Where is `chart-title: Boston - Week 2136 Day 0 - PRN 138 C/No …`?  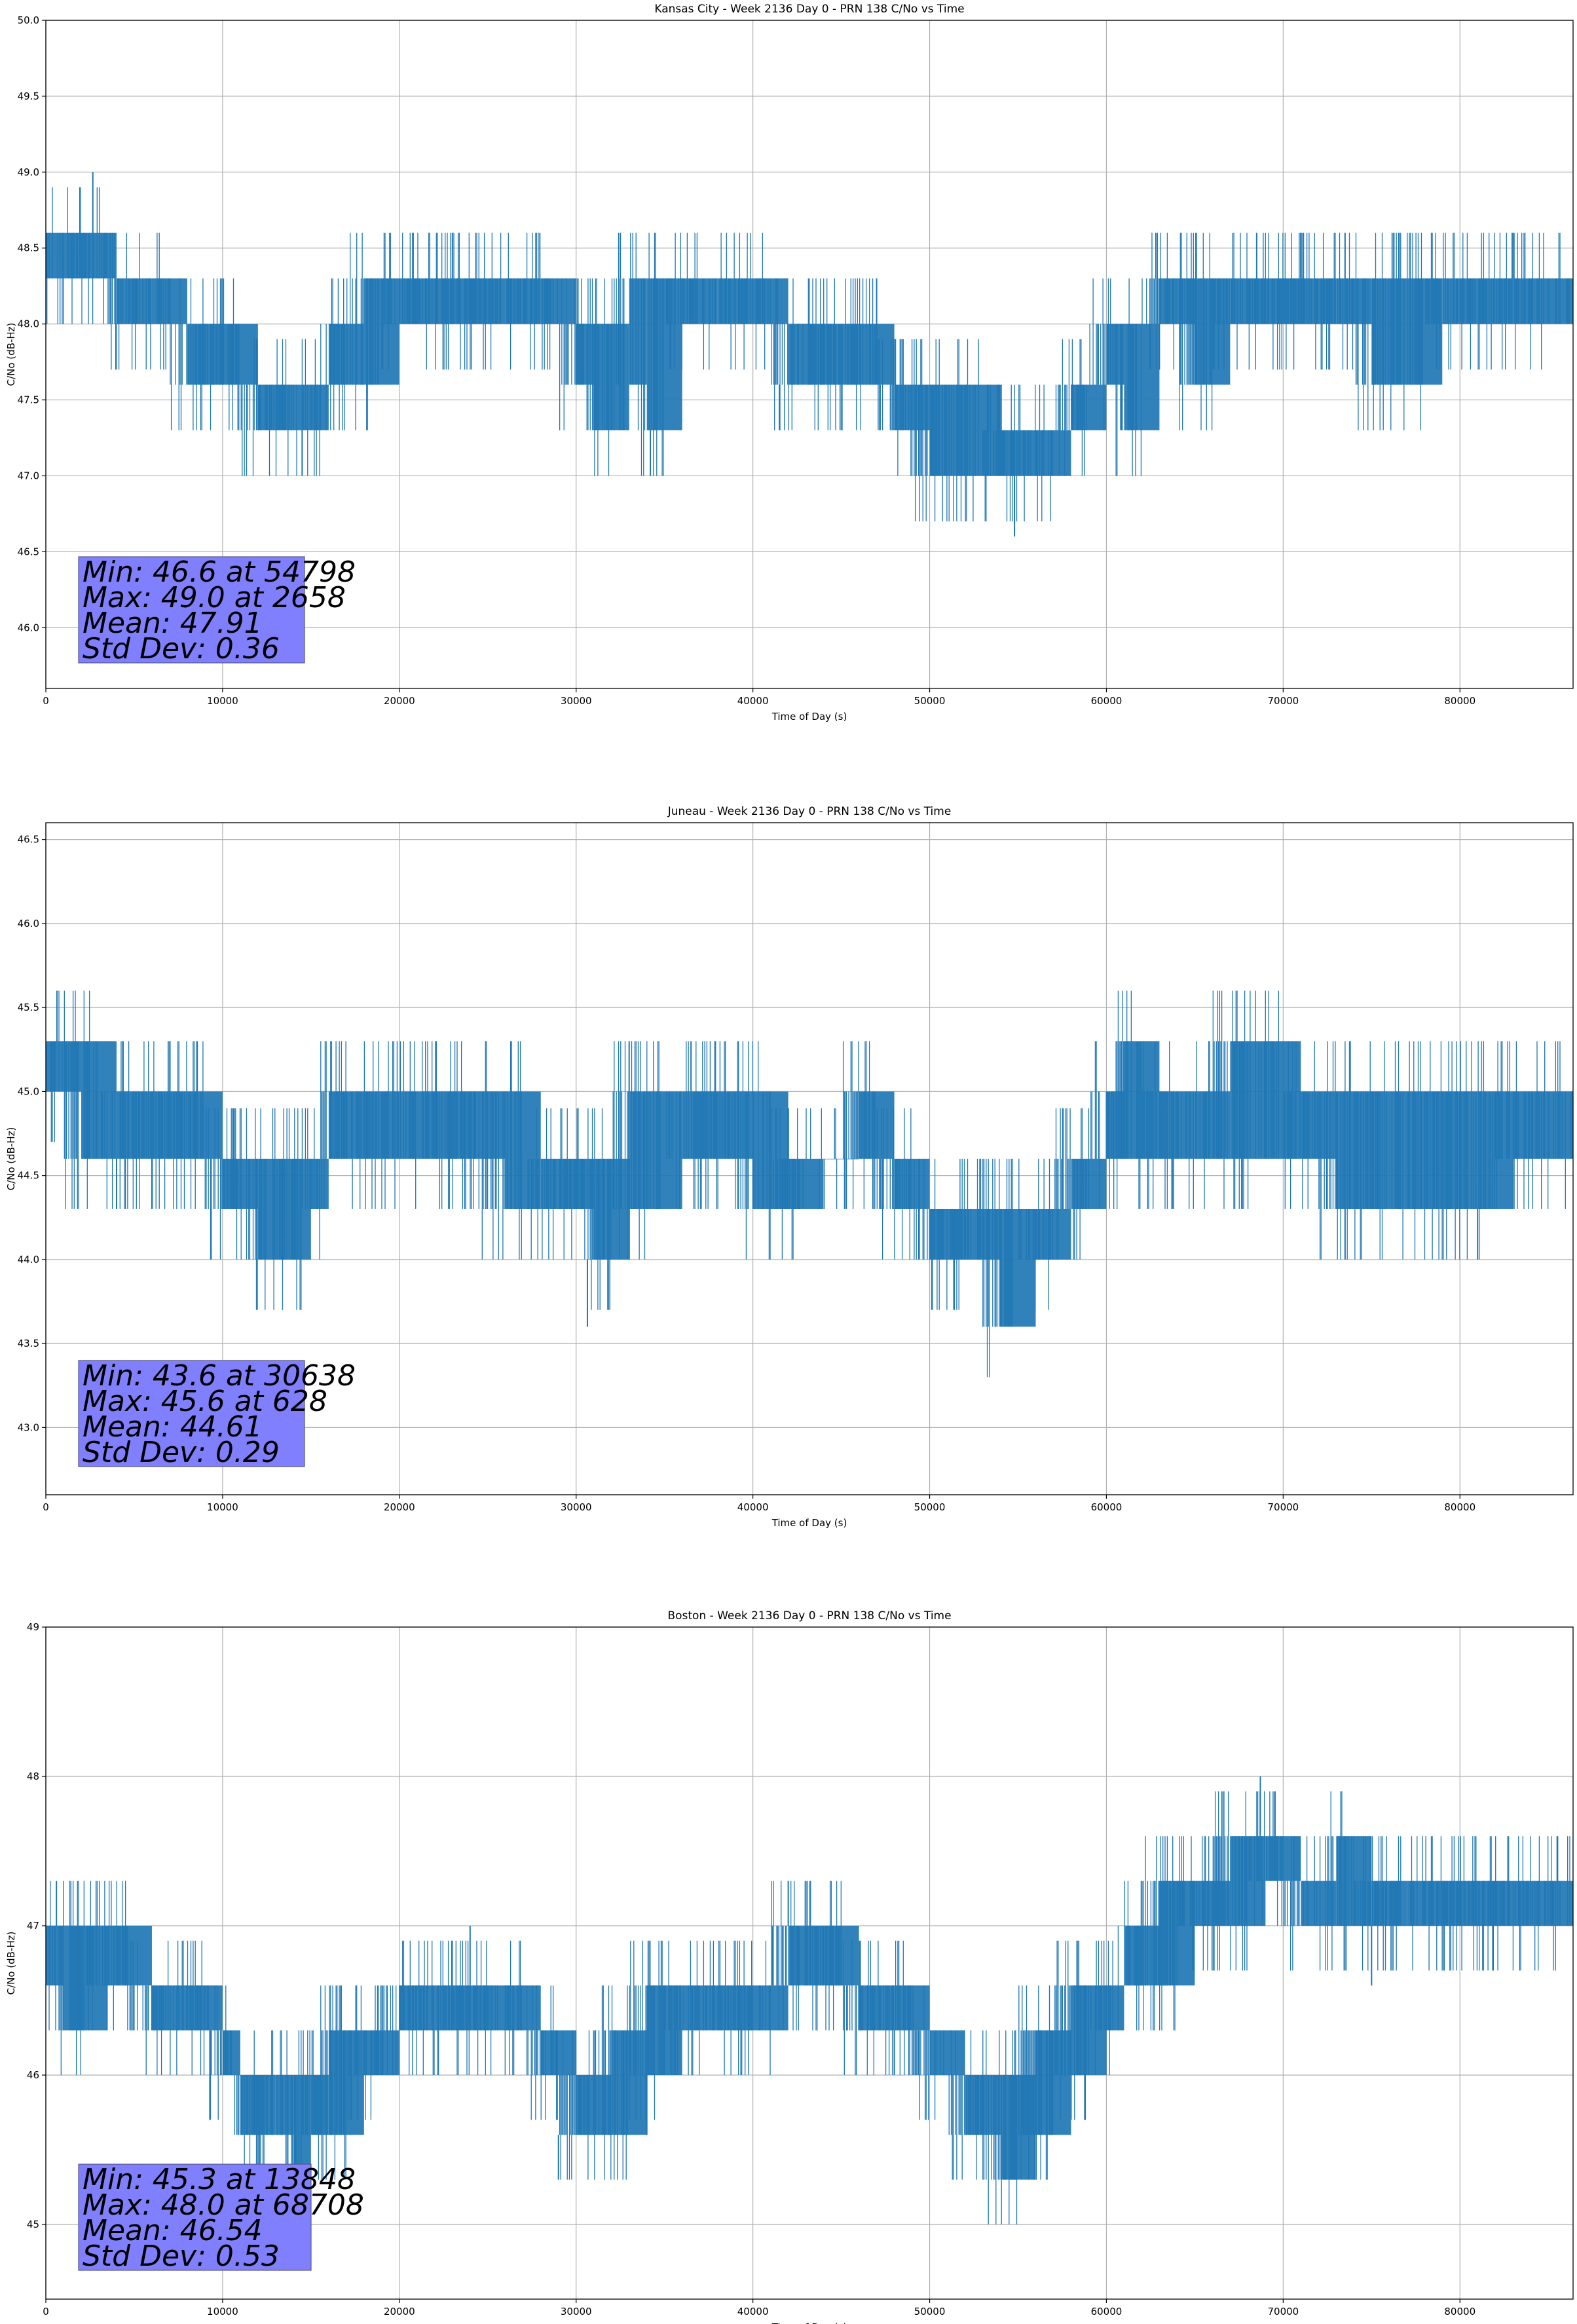
chart-title: Boston - Week 2136 Day 0 - PRN 138 C/No … is located at coordinates (809, 1615).